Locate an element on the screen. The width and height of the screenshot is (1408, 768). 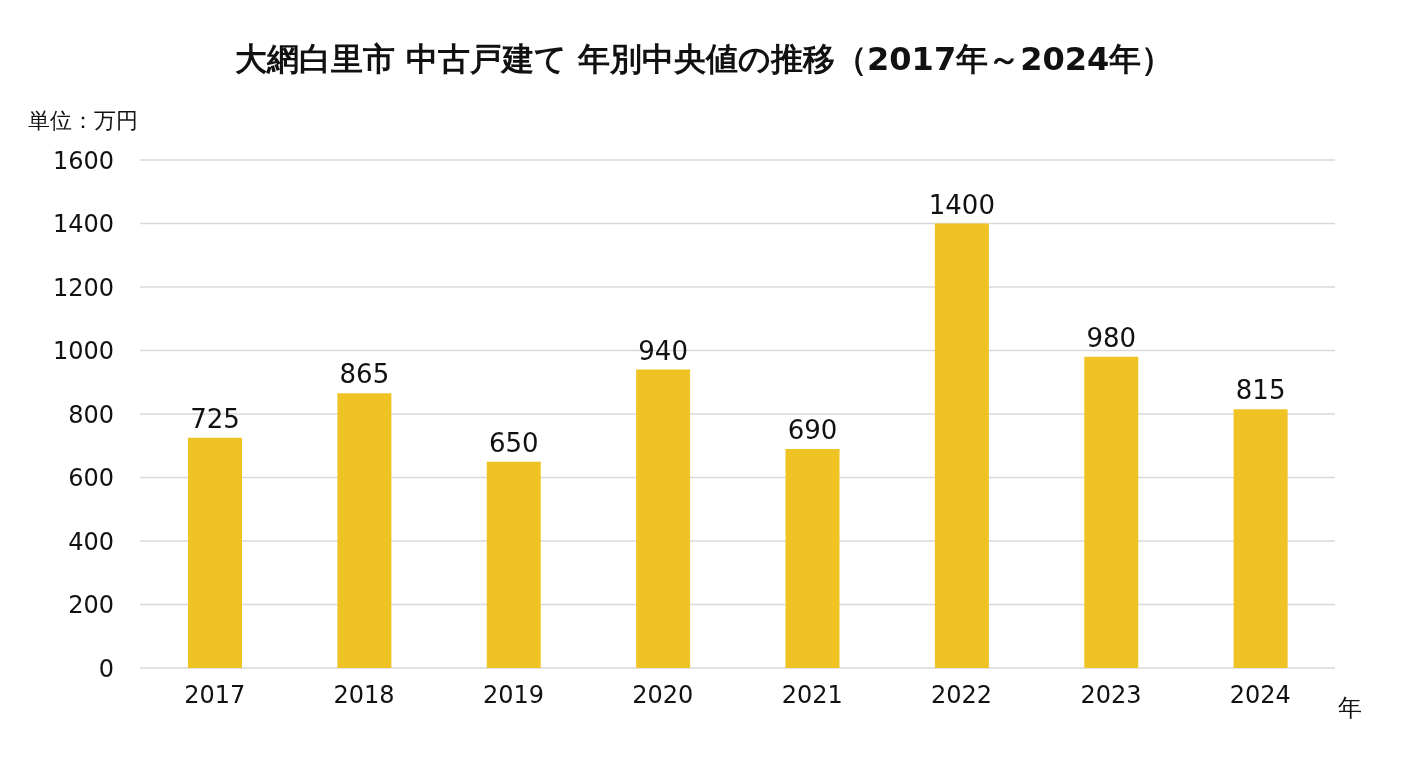
y-tick-label: 1400 is located at coordinates (83, 224).